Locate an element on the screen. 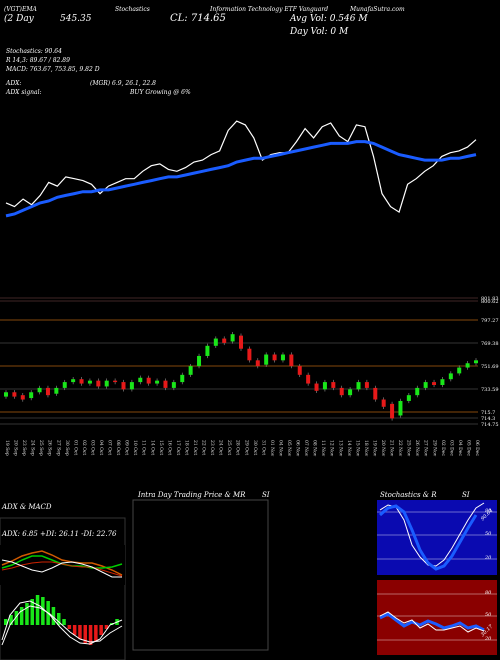 The width and height of the screenshot is (500, 660). intraday-panel-title: Intra Day Trading Price & MR is located at coordinates (192, 495).